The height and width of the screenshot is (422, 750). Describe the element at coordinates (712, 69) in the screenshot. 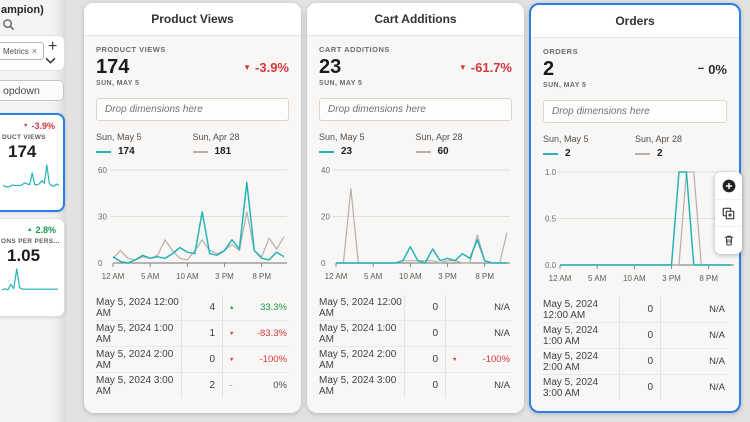

I see `metric-change: − 0%` at that location.